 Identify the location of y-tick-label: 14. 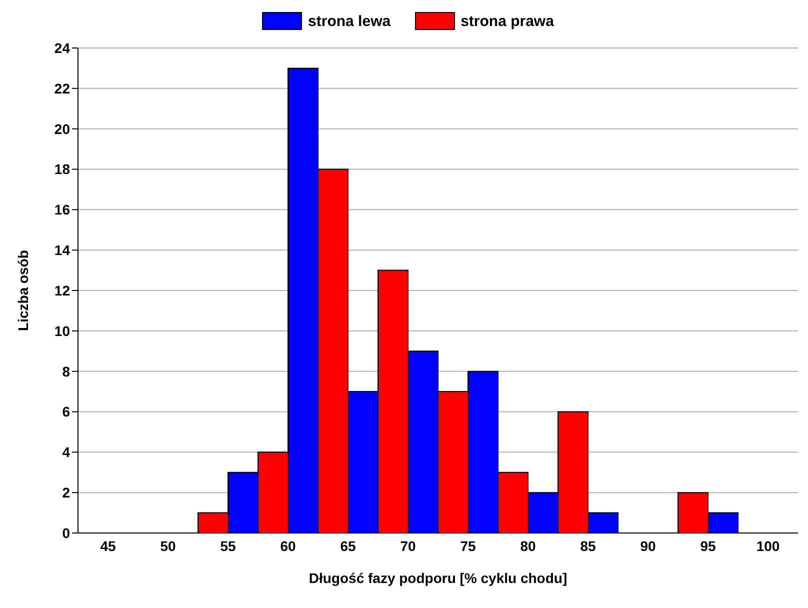
(62, 250).